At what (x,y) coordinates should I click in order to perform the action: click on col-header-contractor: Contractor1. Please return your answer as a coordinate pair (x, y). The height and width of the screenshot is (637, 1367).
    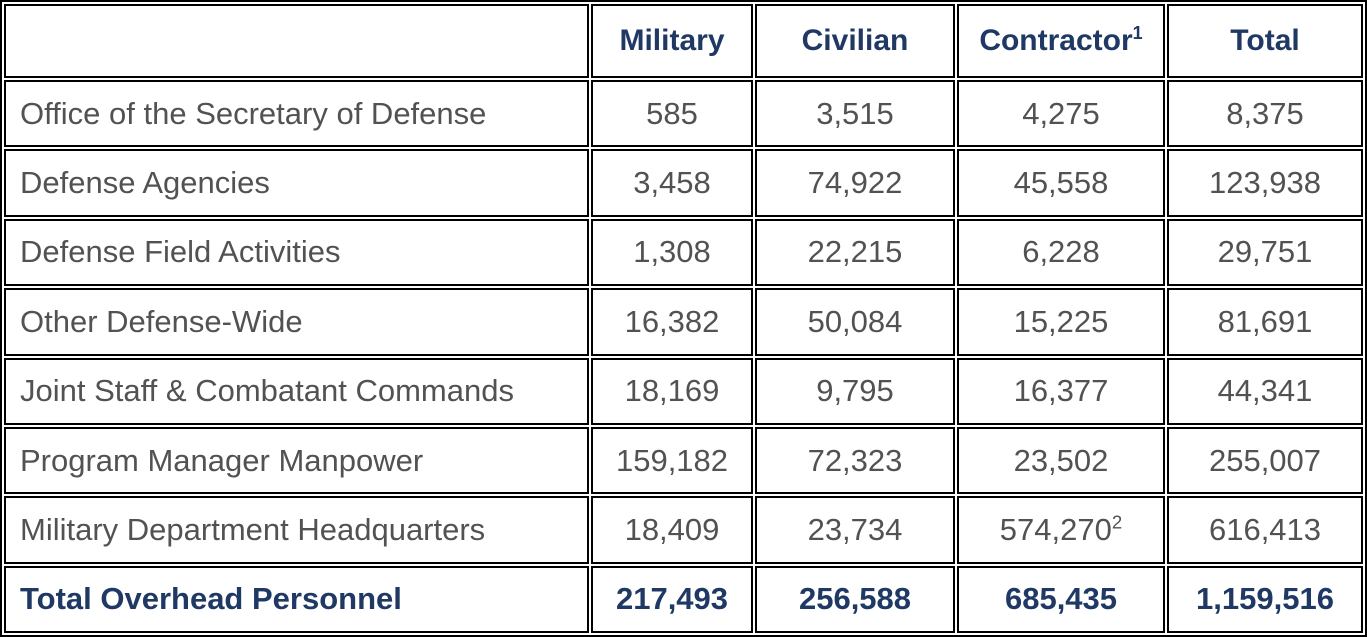
    Looking at the image, I should click on (1061, 41).